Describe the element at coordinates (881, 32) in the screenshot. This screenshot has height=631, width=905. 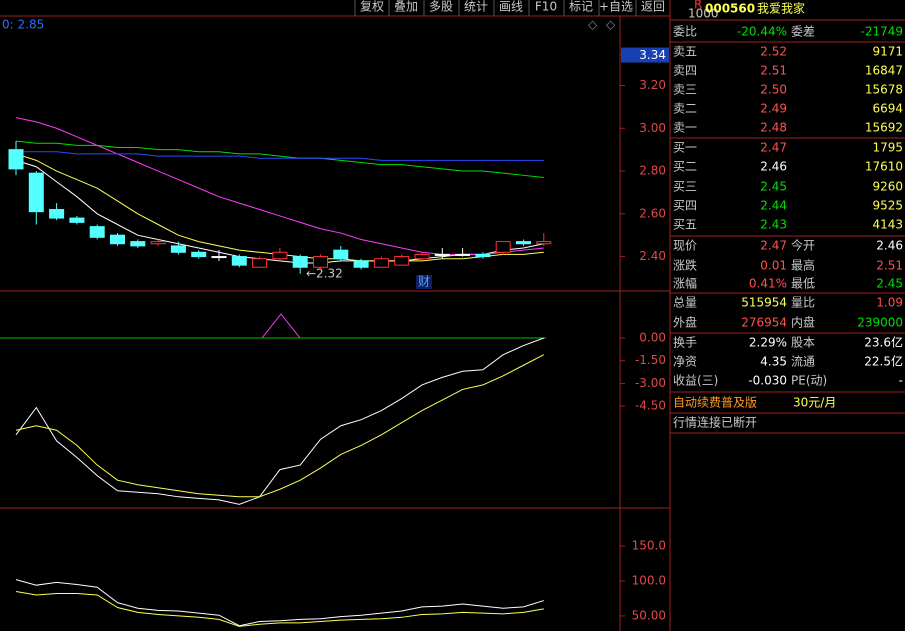
I see `quote-value: -21749` at that location.